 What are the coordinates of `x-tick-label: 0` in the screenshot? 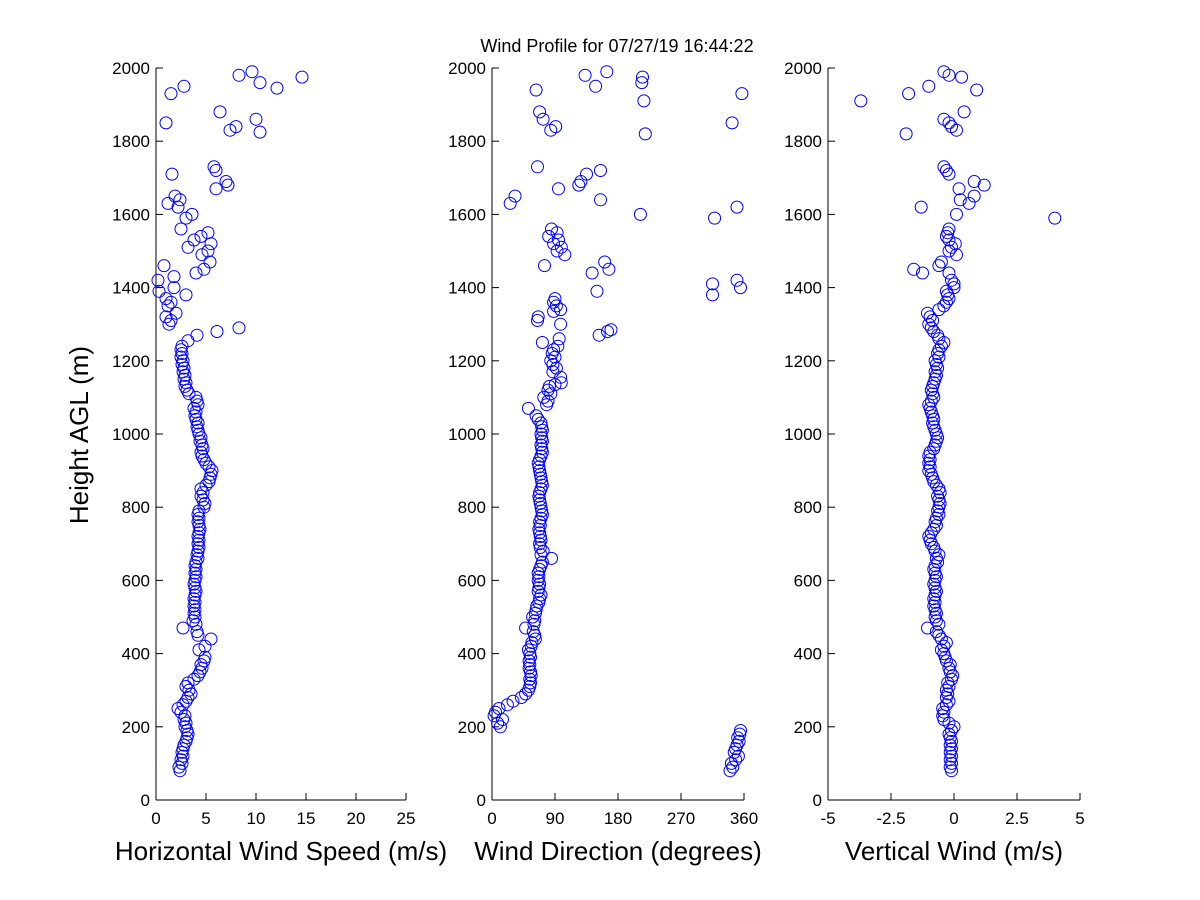 It's located at (491, 818).